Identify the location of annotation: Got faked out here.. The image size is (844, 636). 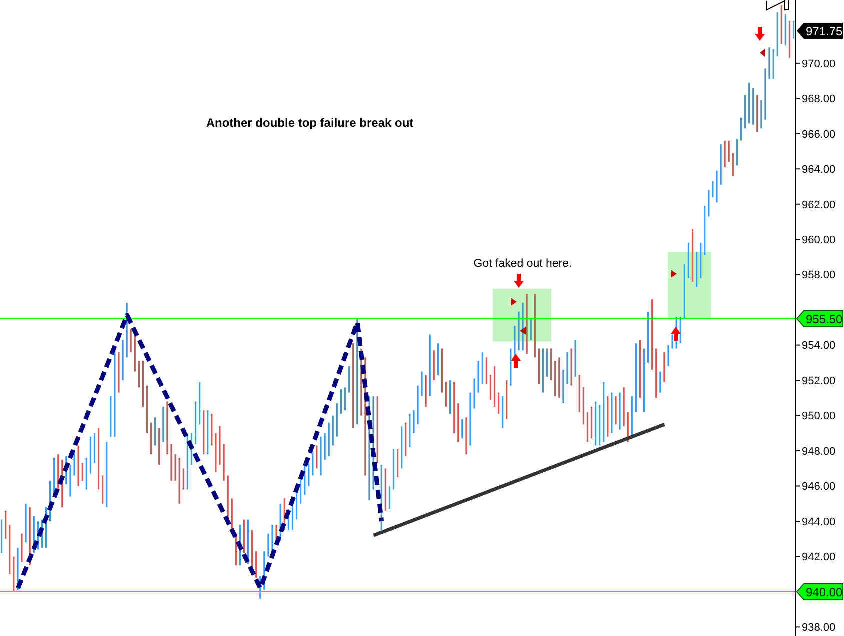
(523, 264).